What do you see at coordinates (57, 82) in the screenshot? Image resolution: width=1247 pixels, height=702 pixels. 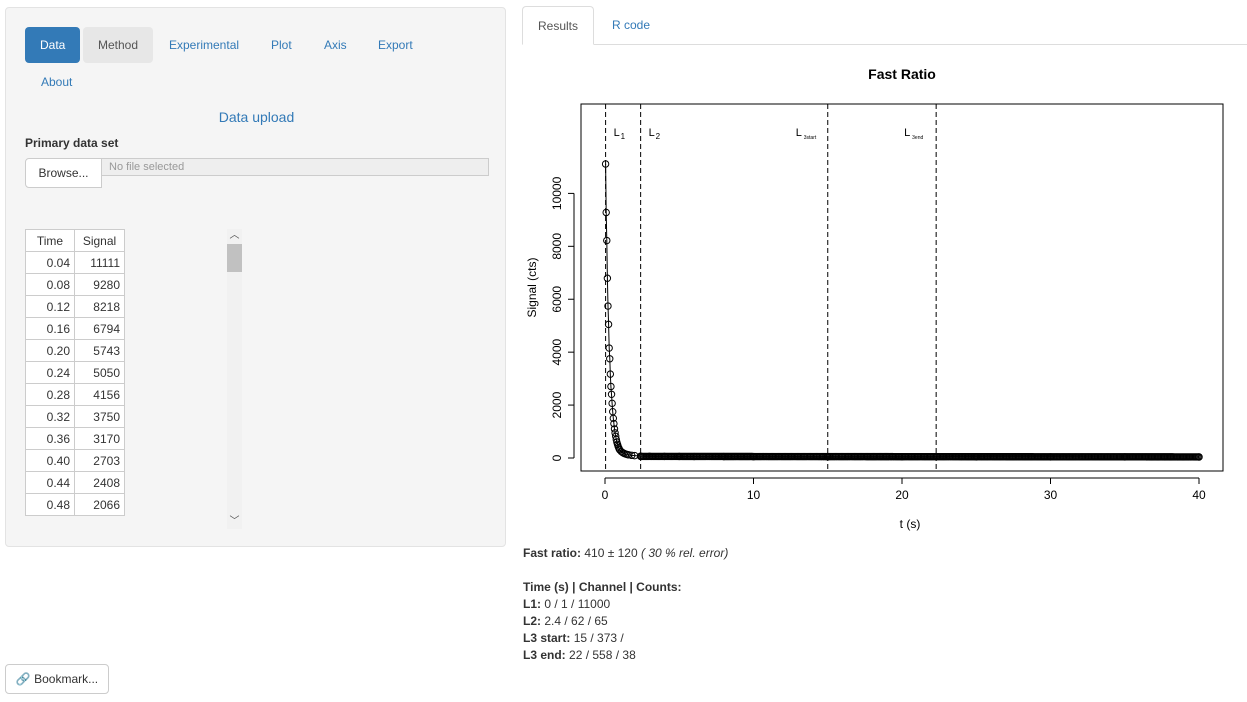 I see `tab-about: About` at bounding box center [57, 82].